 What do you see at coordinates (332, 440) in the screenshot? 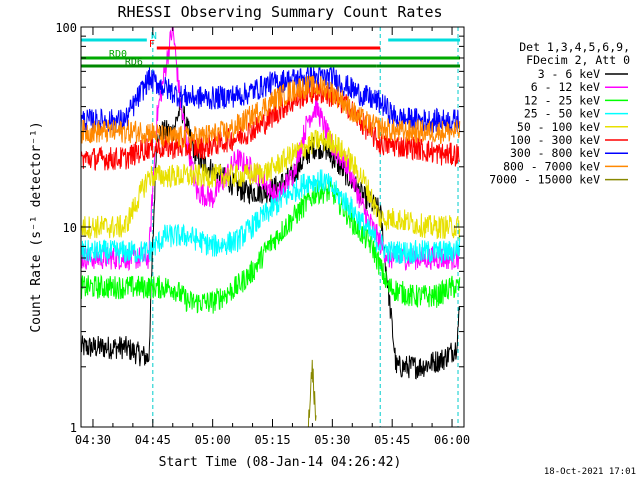
I see `x-tick-label-4: 05:30` at bounding box center [332, 440].